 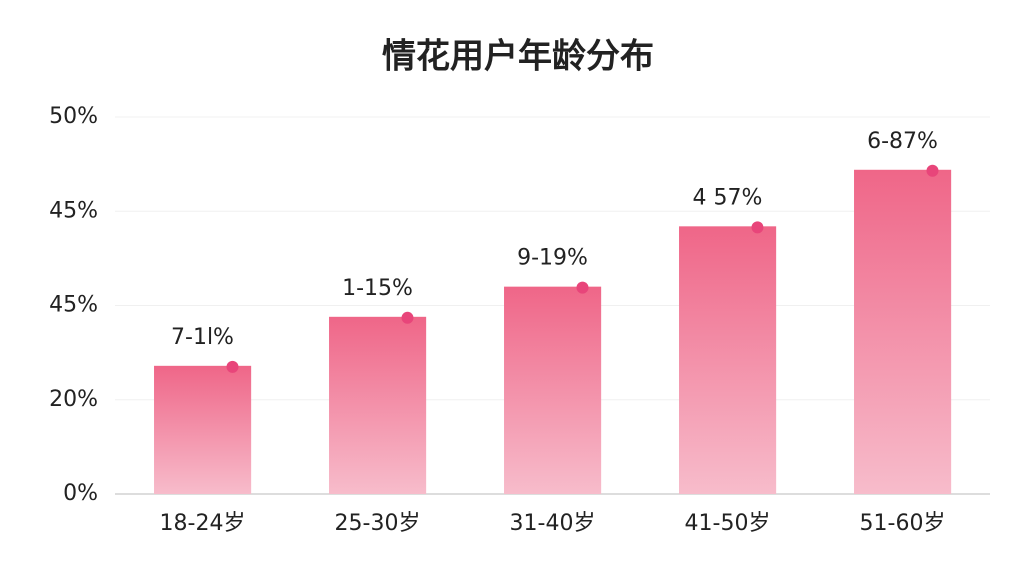 What do you see at coordinates (202, 337) in the screenshot?
I see `value-label: 7-1l%` at bounding box center [202, 337].